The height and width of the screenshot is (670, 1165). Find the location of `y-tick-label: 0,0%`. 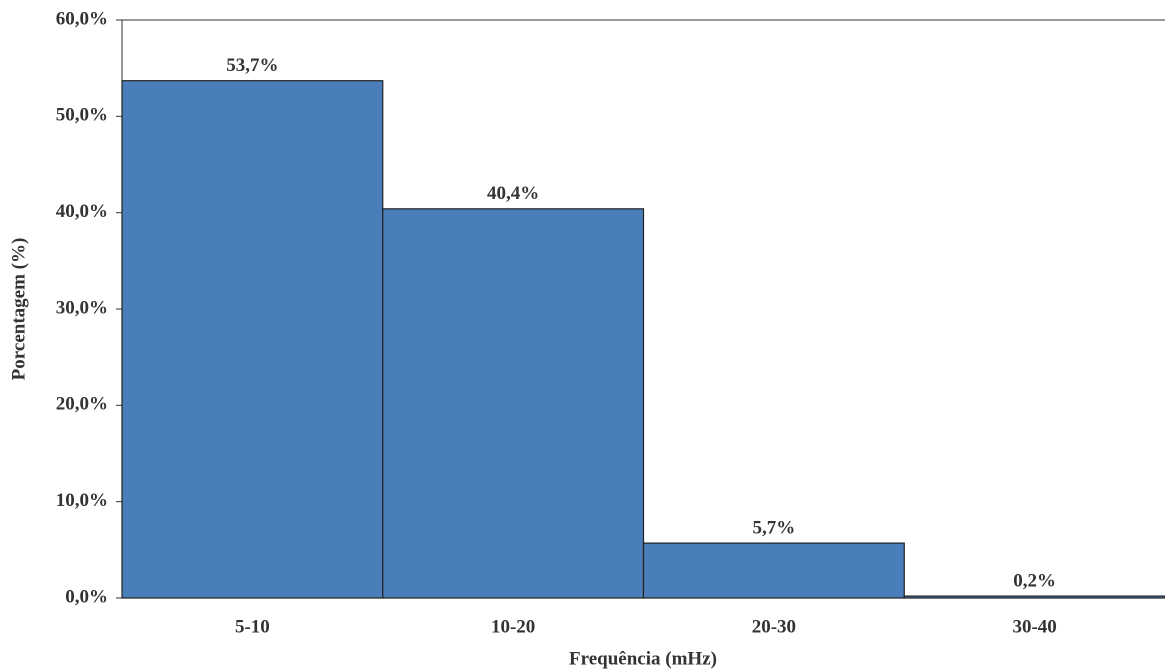

y-tick-label: 0,0% is located at coordinates (86, 596).